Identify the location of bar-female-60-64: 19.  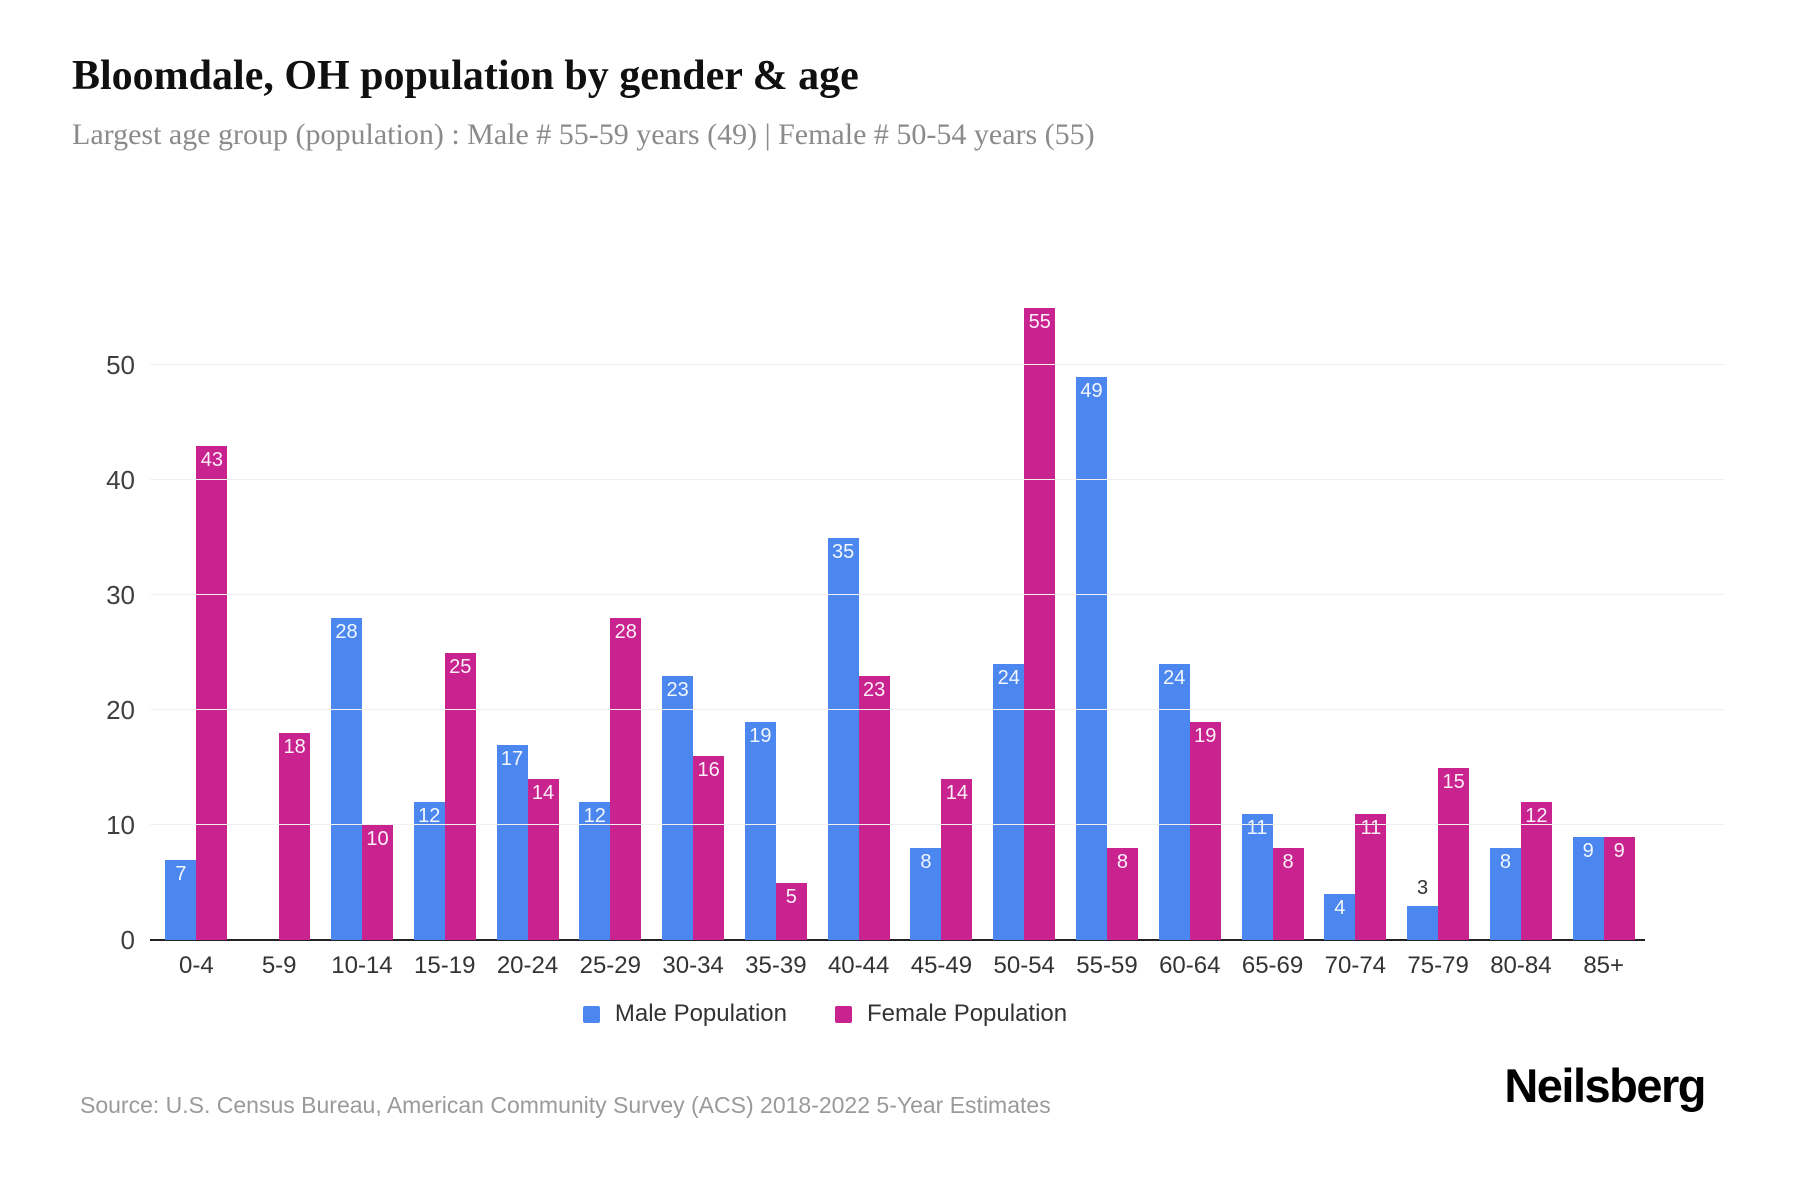
(1205, 830).